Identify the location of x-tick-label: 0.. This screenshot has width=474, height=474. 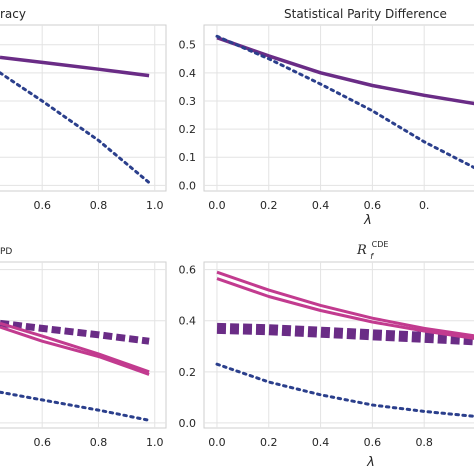
(424, 205).